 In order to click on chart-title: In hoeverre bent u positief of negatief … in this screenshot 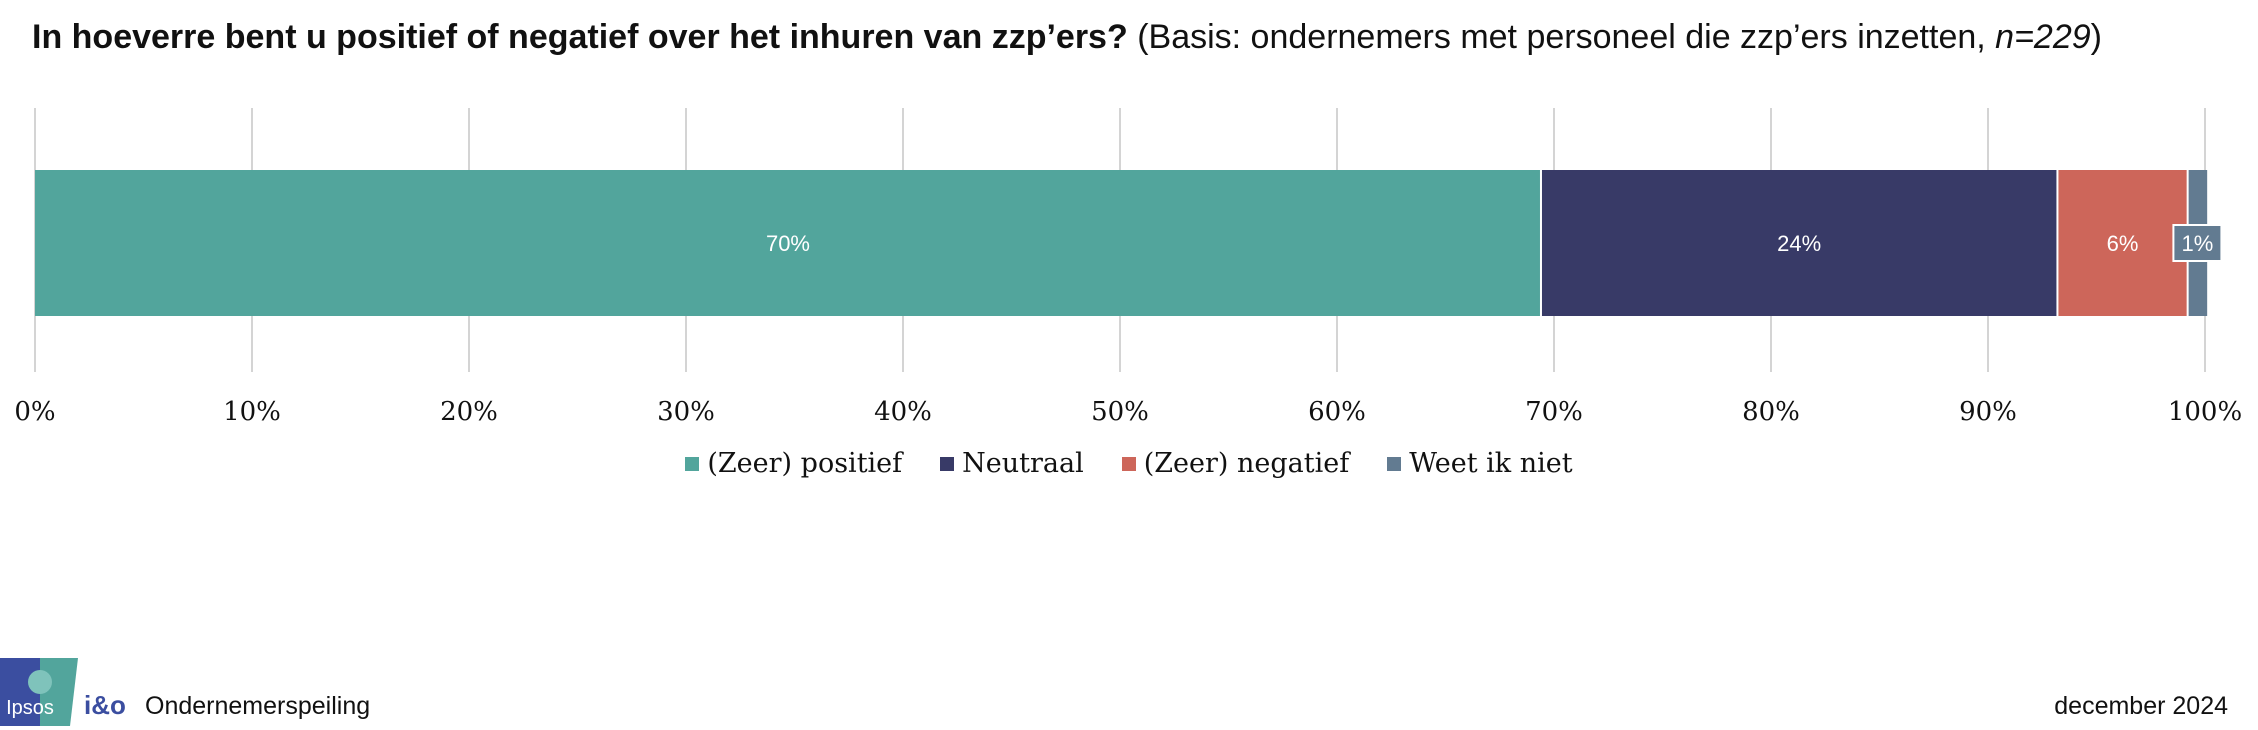, I will do `click(1067, 37)`.